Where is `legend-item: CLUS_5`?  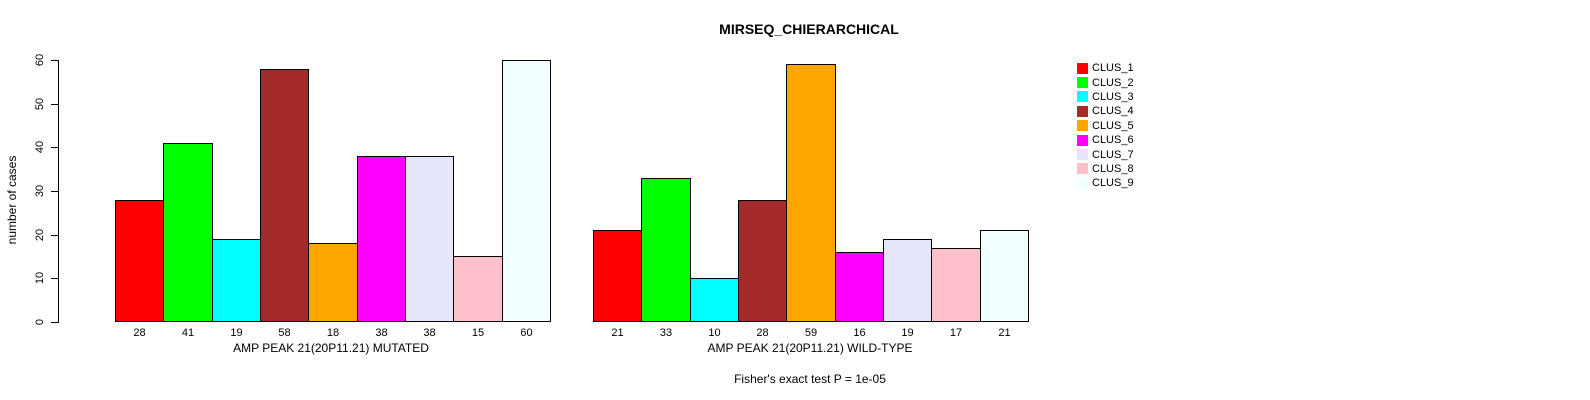
legend-item: CLUS_5 is located at coordinates (1105, 126).